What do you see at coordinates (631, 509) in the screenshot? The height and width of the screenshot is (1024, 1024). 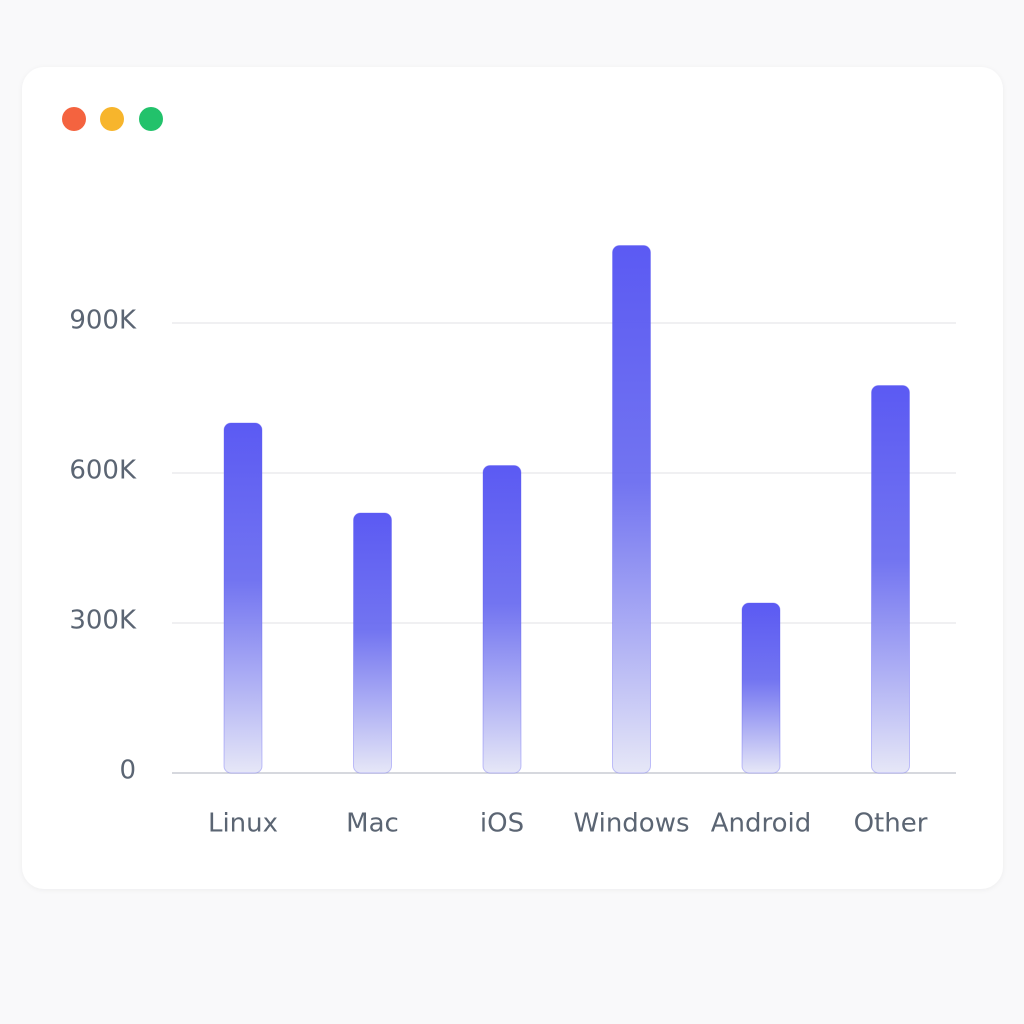 I see `bar-windows` at bounding box center [631, 509].